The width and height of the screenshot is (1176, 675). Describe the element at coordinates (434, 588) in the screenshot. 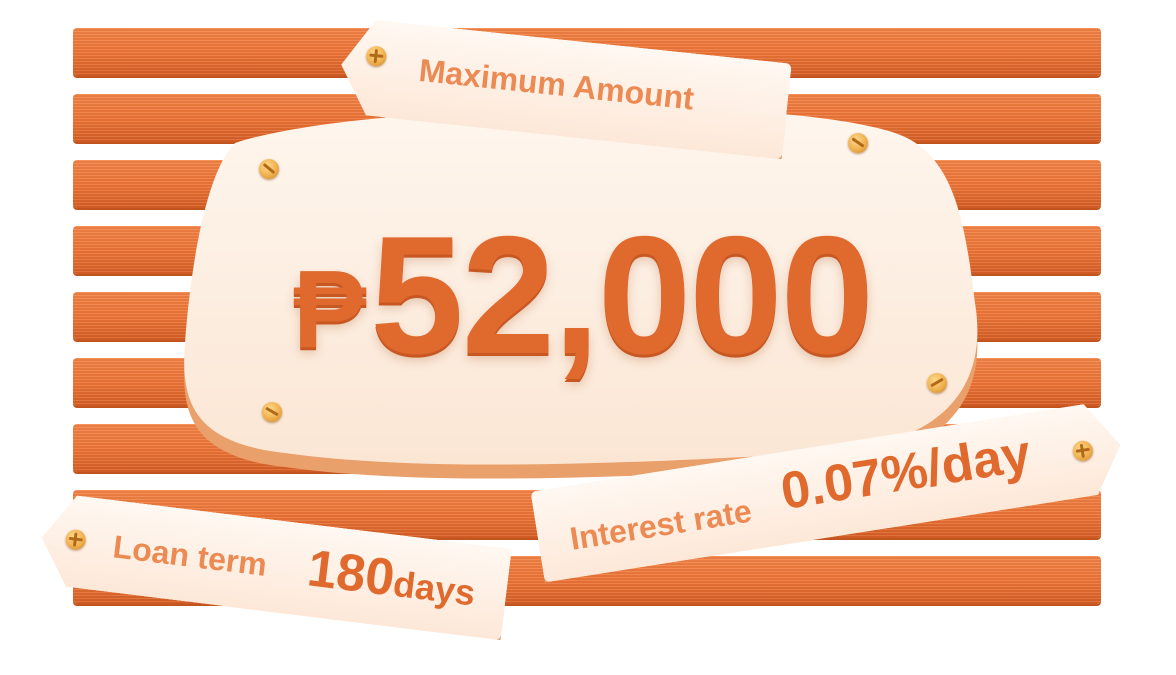

I see `loan-term-unit: days` at that location.